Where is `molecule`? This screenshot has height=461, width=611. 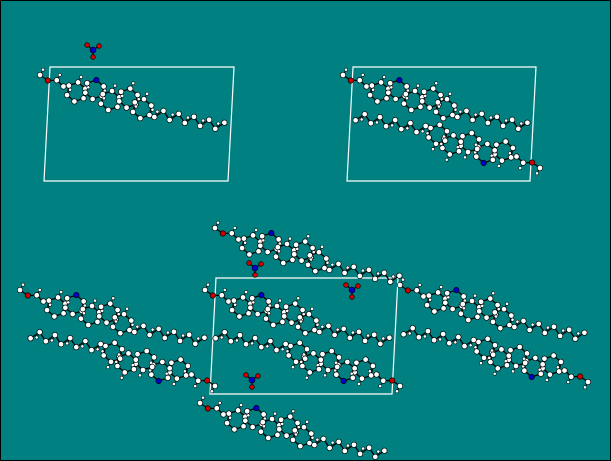 molecule is located at coordinates (307, 252).